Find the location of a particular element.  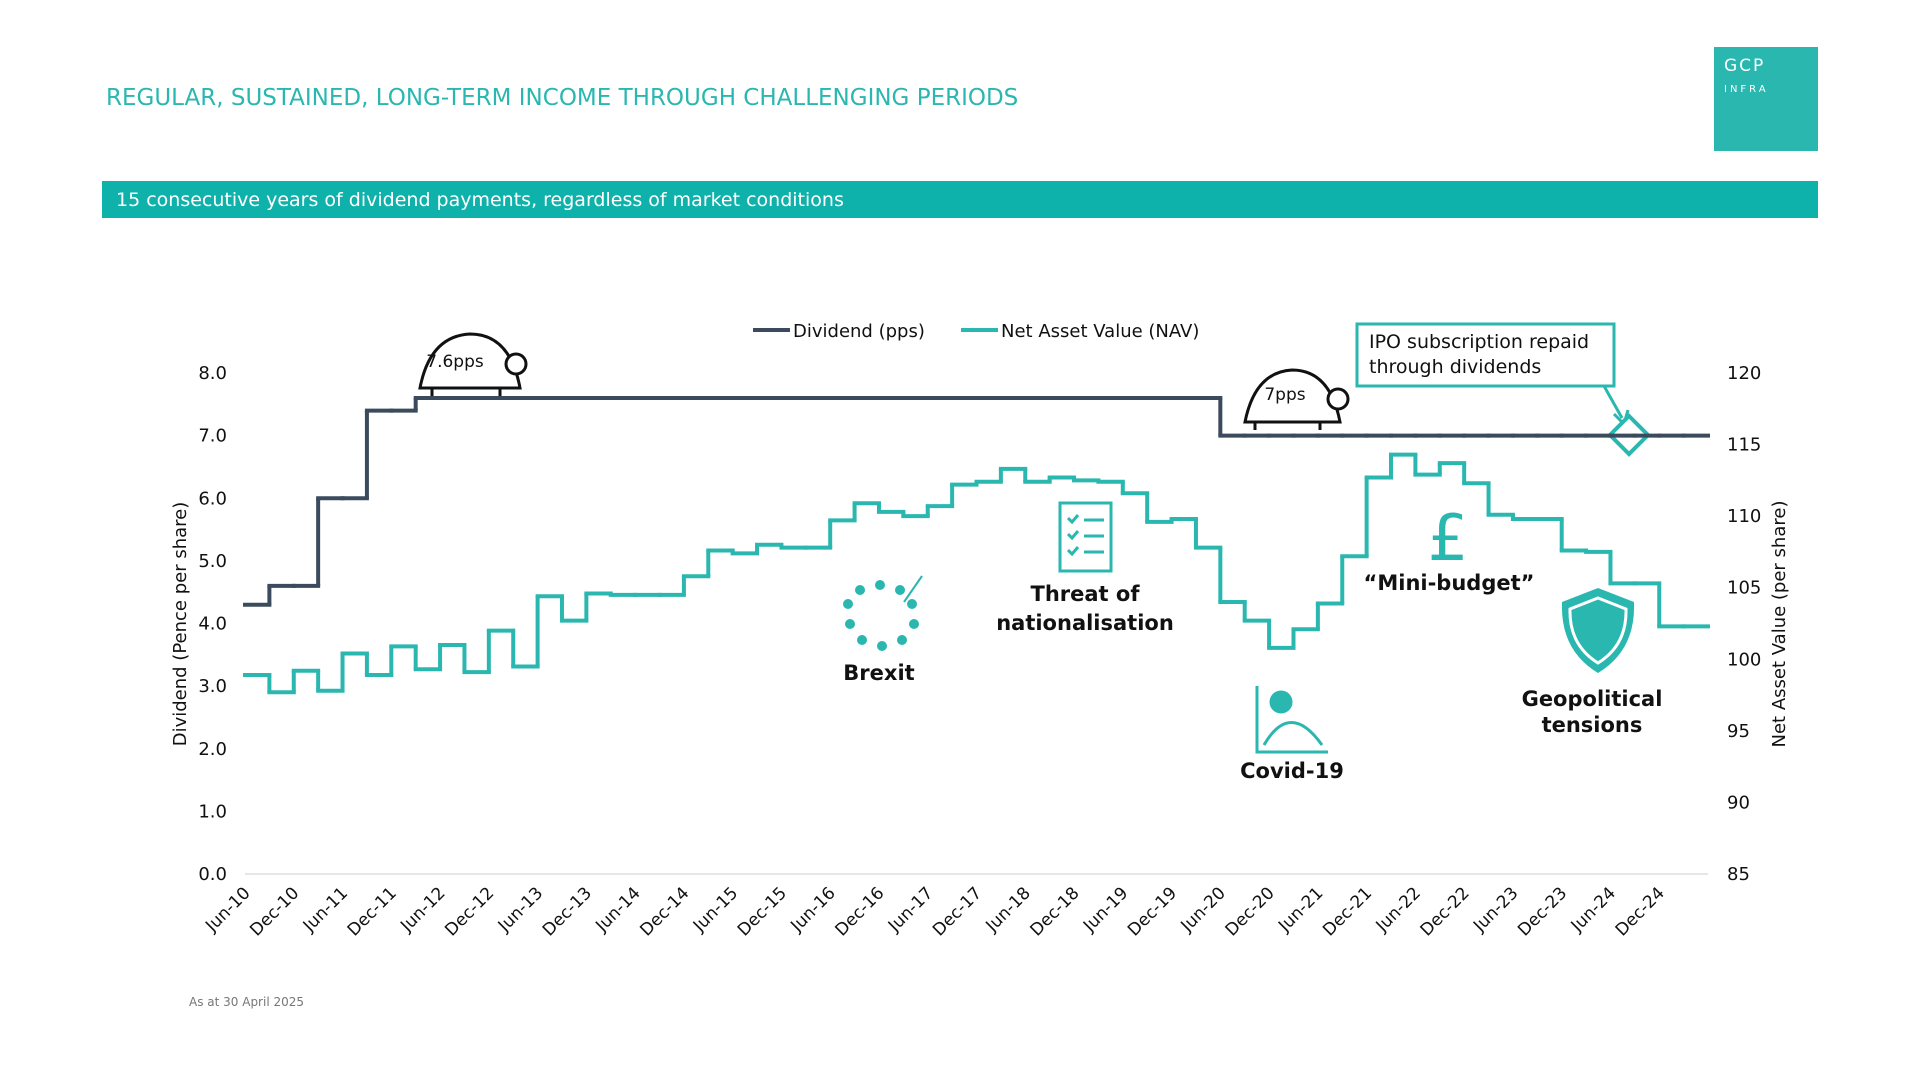

x-tick-label: Jun-16 is located at coordinates (812, 909).